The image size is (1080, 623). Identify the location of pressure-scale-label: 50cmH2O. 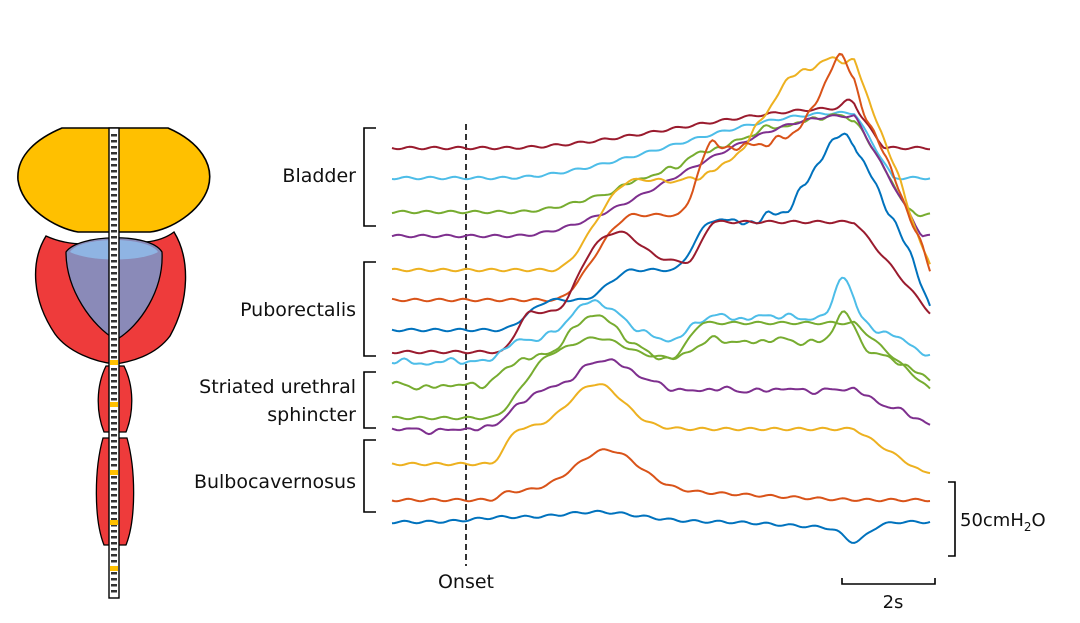
(1003, 522).